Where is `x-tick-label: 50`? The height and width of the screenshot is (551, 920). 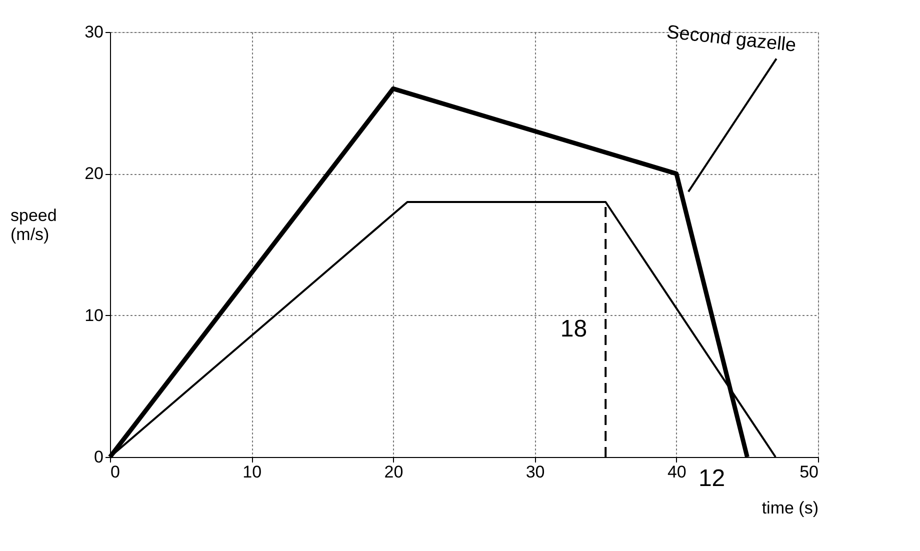 x-tick-label: 50 is located at coordinates (809, 472).